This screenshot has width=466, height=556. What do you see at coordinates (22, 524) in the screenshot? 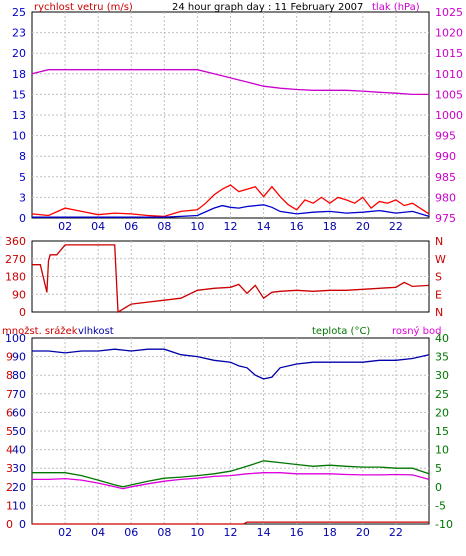
I see `y-tick-left: 0` at bounding box center [22, 524].